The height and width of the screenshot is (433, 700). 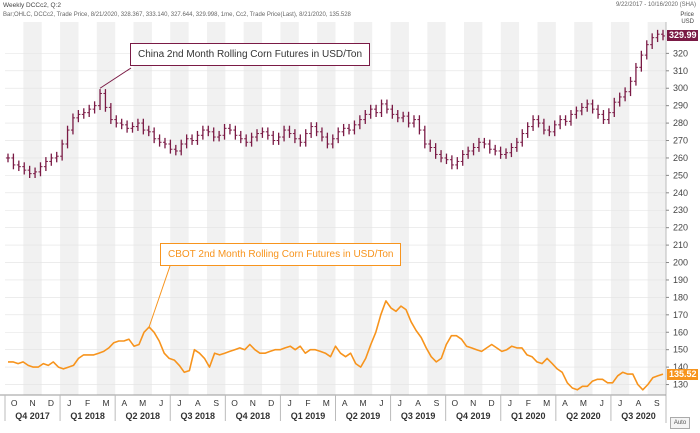 I want to click on y-tick-label: 250, so click(x=680, y=175).